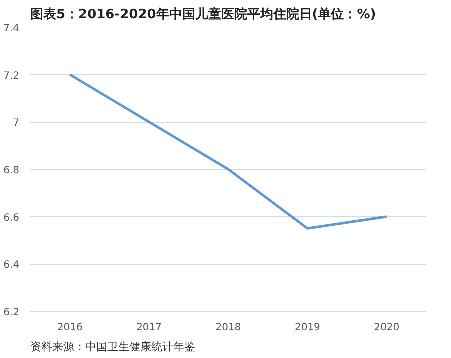 Image resolution: width=451 pixels, height=358 pixels. What do you see at coordinates (12, 76) in the screenshot?
I see `y-tick-label: 7.2` at bounding box center [12, 76].